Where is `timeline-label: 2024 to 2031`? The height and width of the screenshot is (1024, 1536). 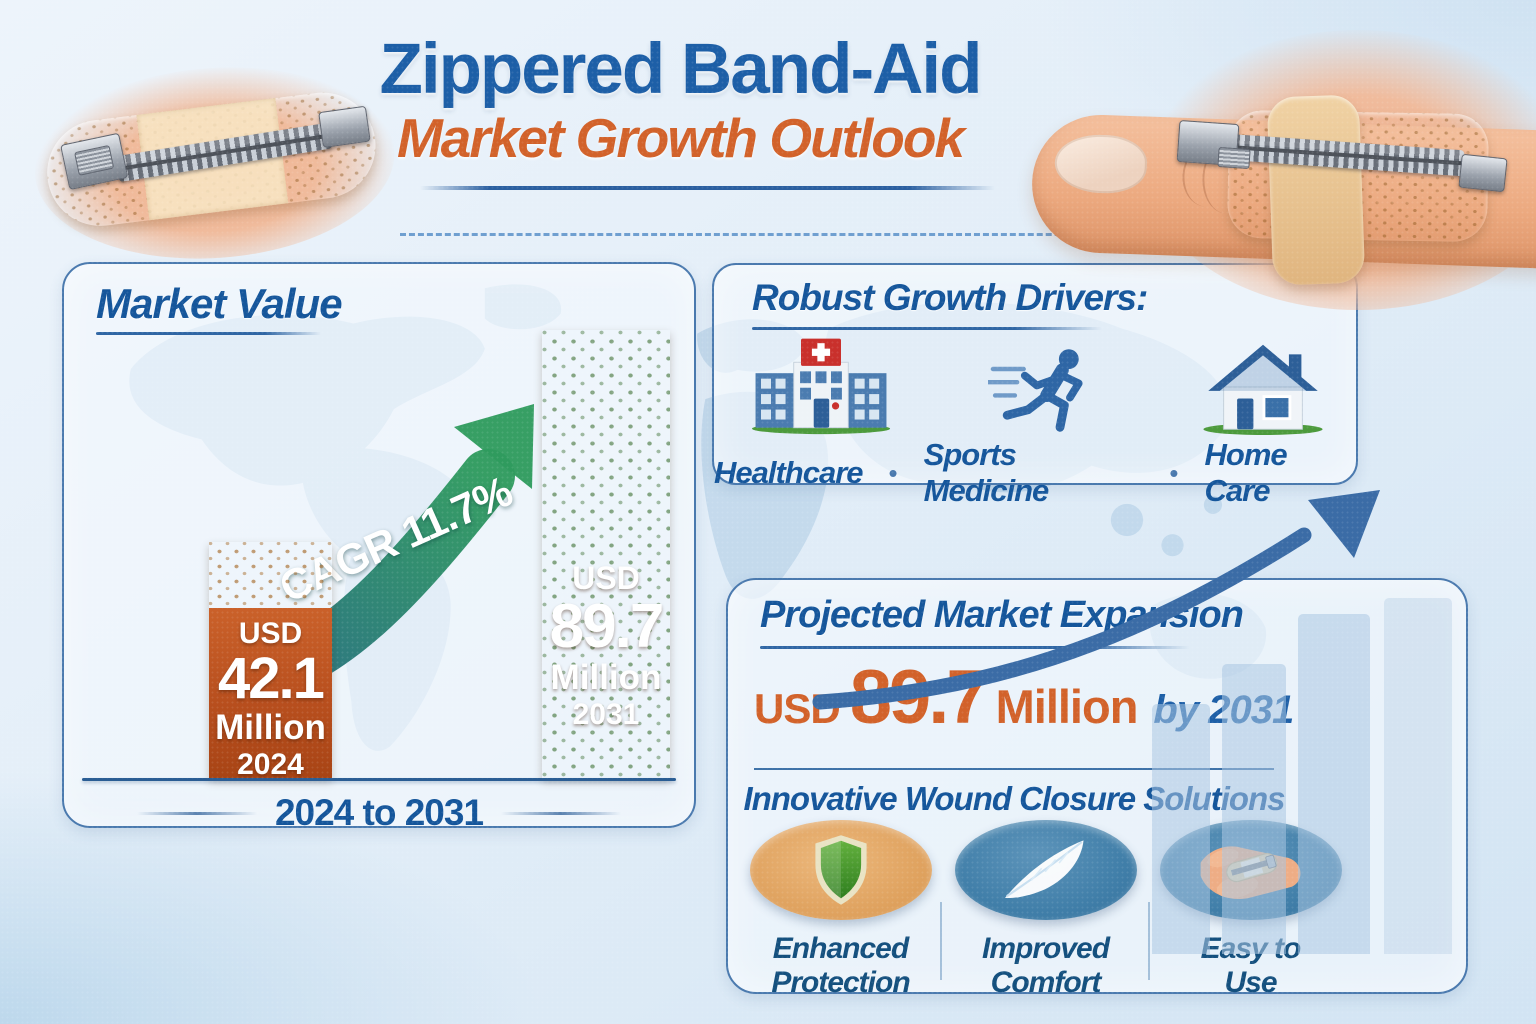 timeline-label: 2024 to 2031 is located at coordinates (379, 812).